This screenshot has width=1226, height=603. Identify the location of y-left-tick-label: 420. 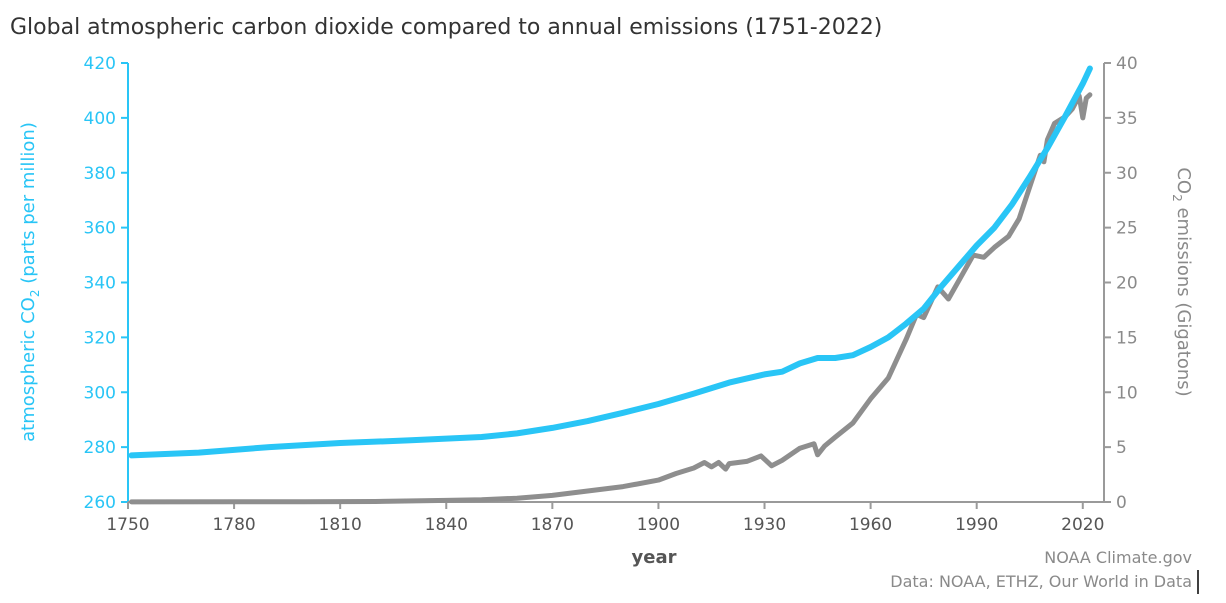
(100, 64).